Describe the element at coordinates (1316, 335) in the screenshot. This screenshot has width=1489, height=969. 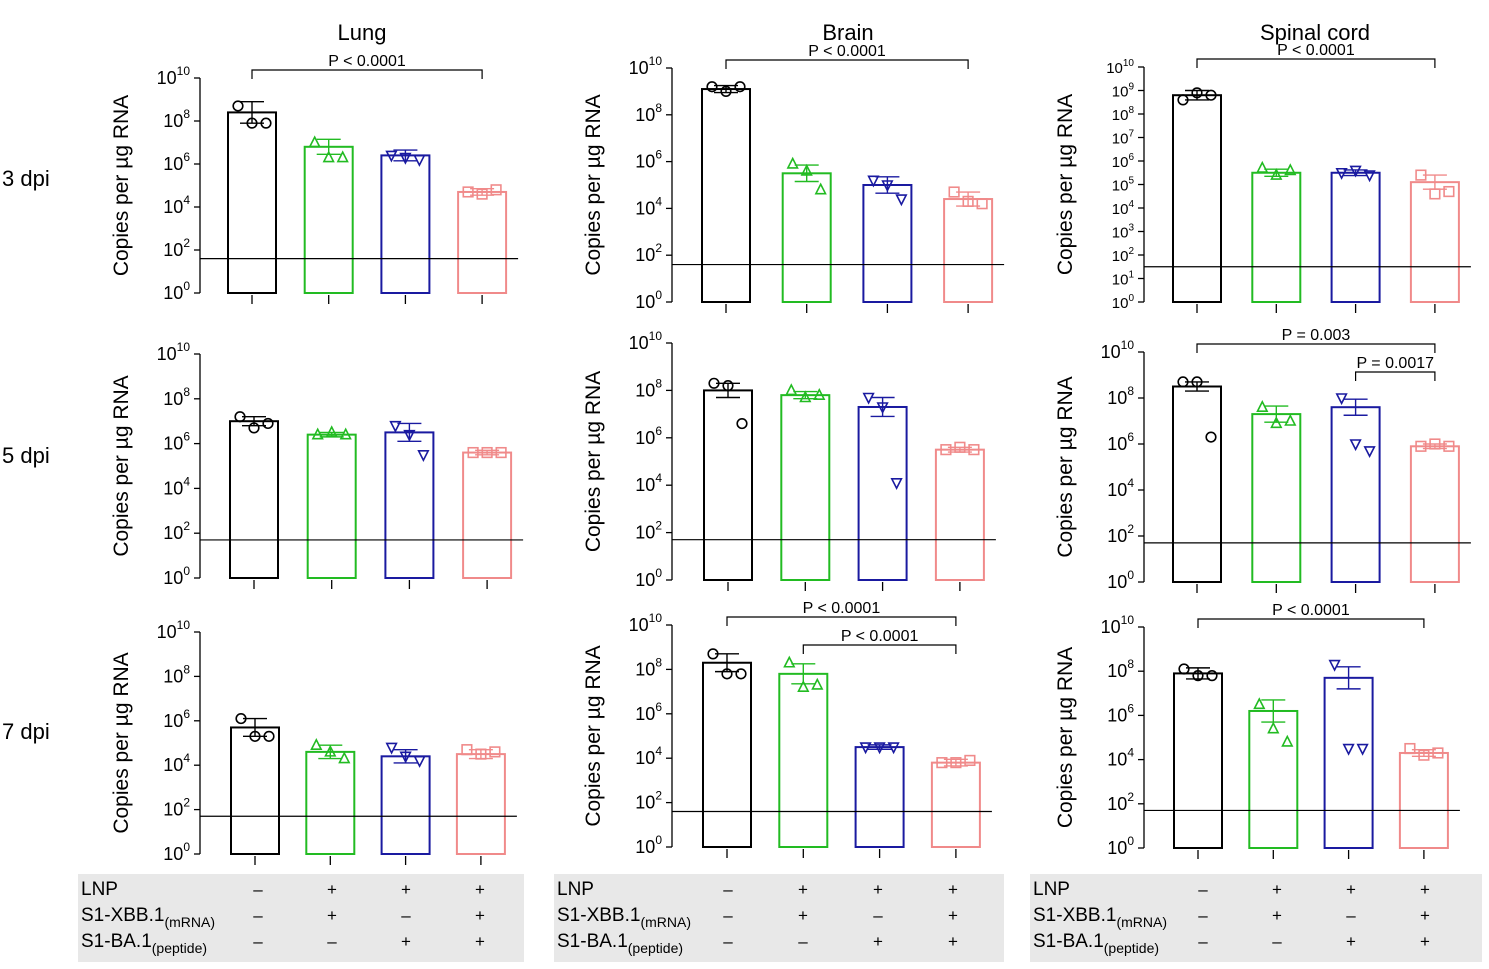
I see `p-value-label: P = 0.003` at that location.